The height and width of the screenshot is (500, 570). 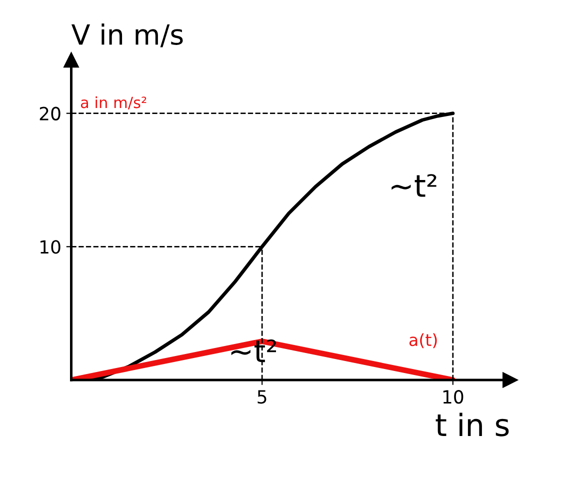 I want to click on y-axis-title: V in m/s, so click(x=127, y=36).